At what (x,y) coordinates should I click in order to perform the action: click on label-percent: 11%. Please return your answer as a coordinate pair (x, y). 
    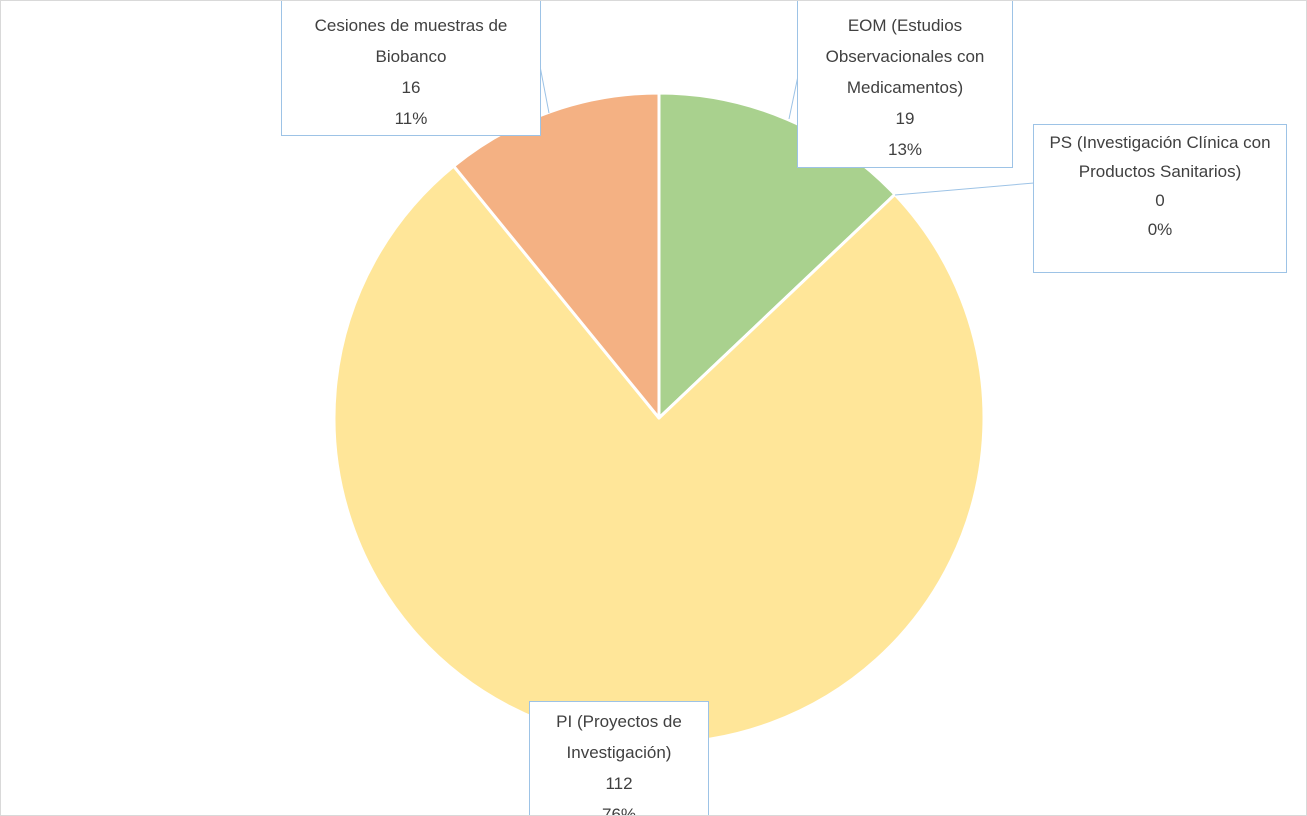
    Looking at the image, I should click on (411, 118).